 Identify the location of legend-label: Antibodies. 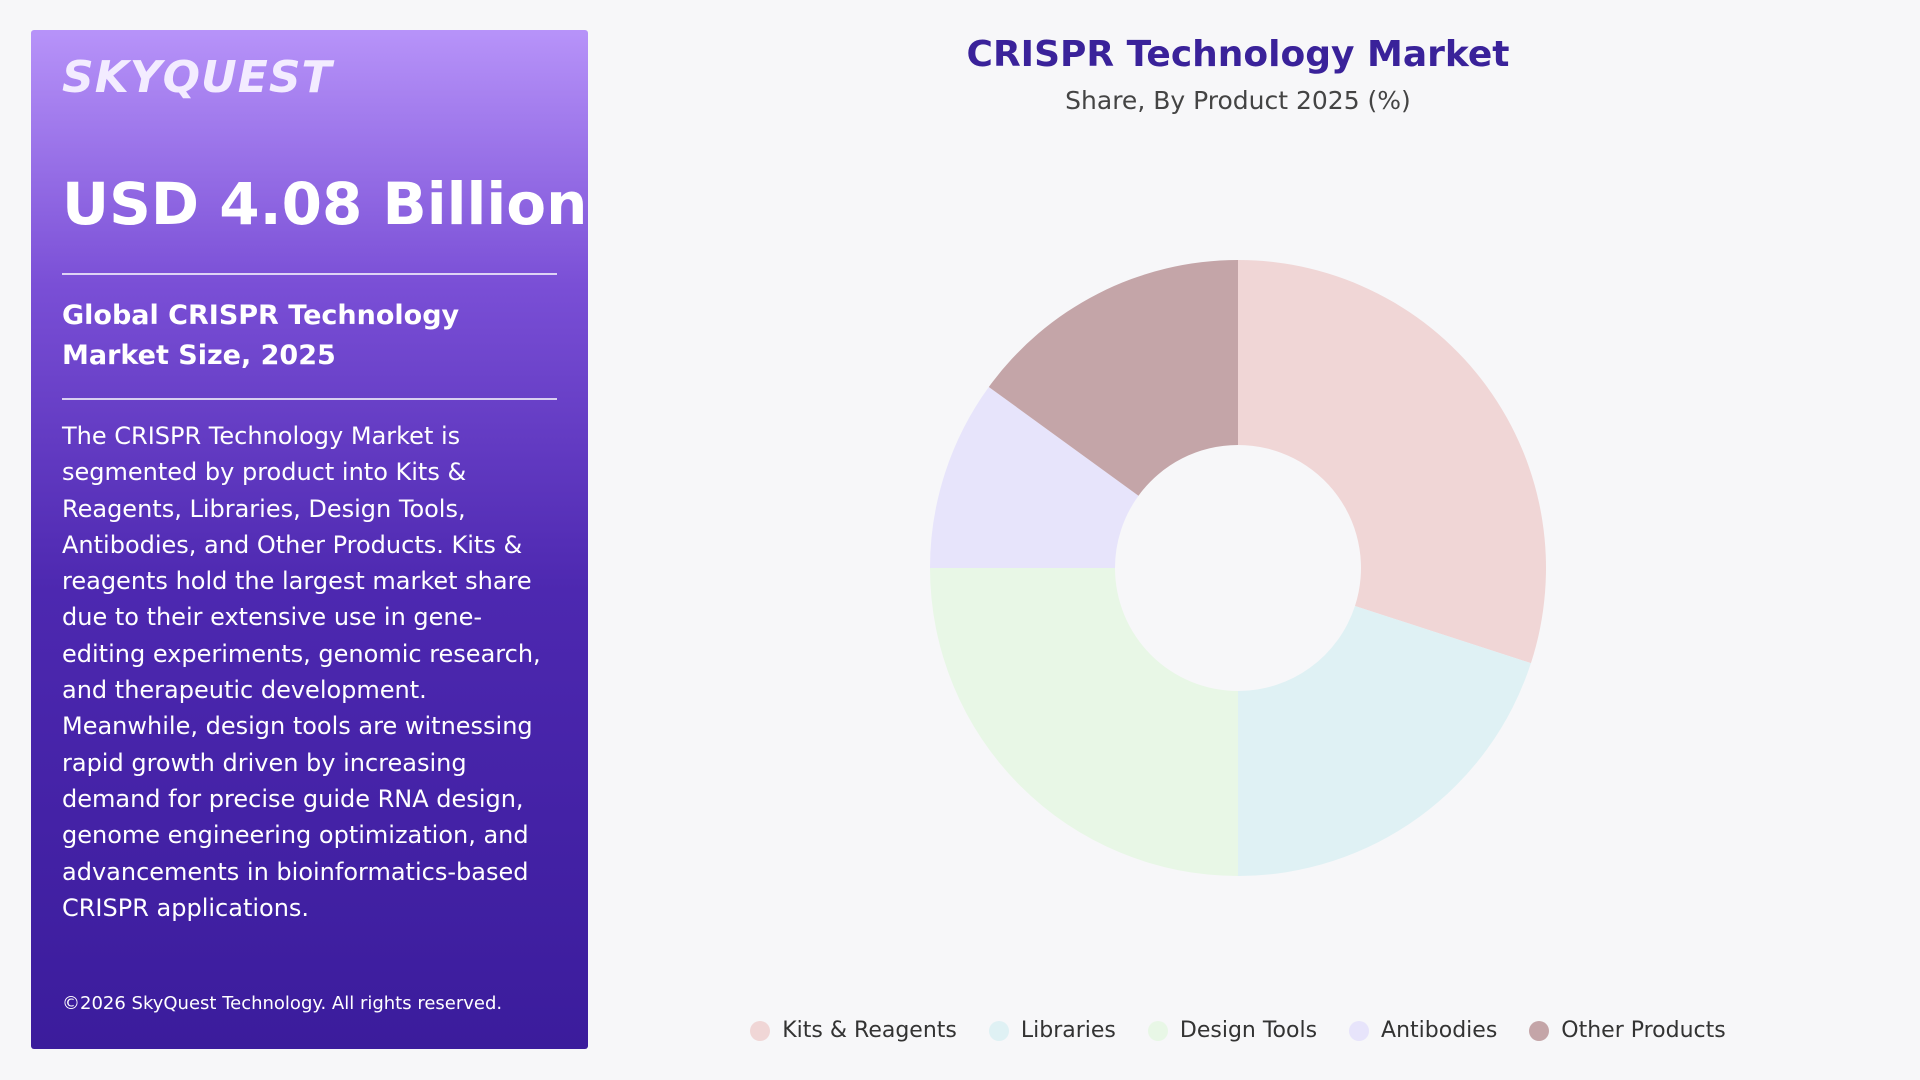
(1439, 1030).